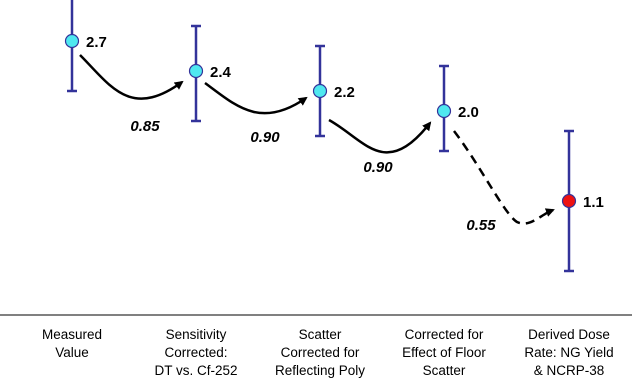 Image resolution: width=632 pixels, height=387 pixels. I want to click on category-label-line: Corrected:, so click(196, 352).